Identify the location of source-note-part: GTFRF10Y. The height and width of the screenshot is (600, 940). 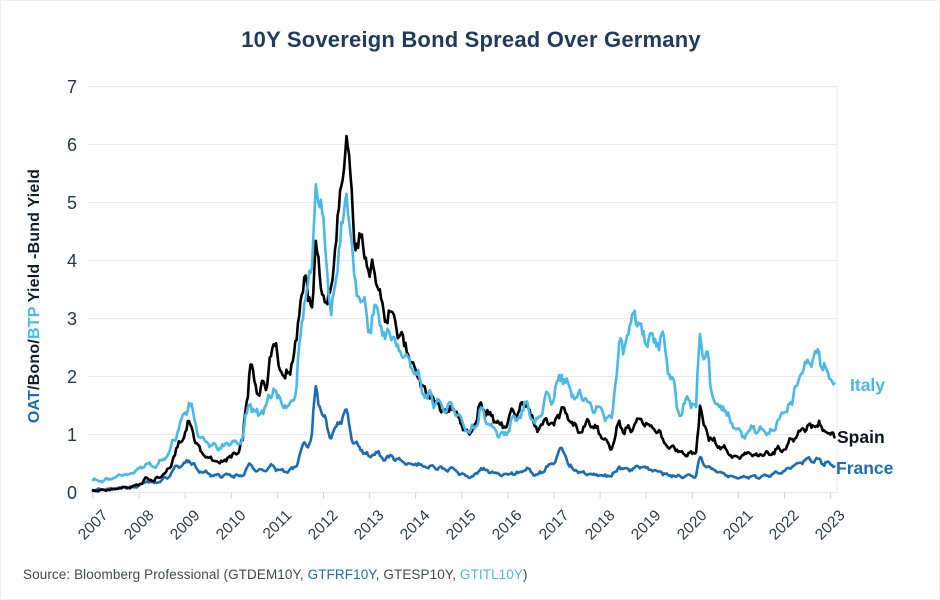
(341, 574).